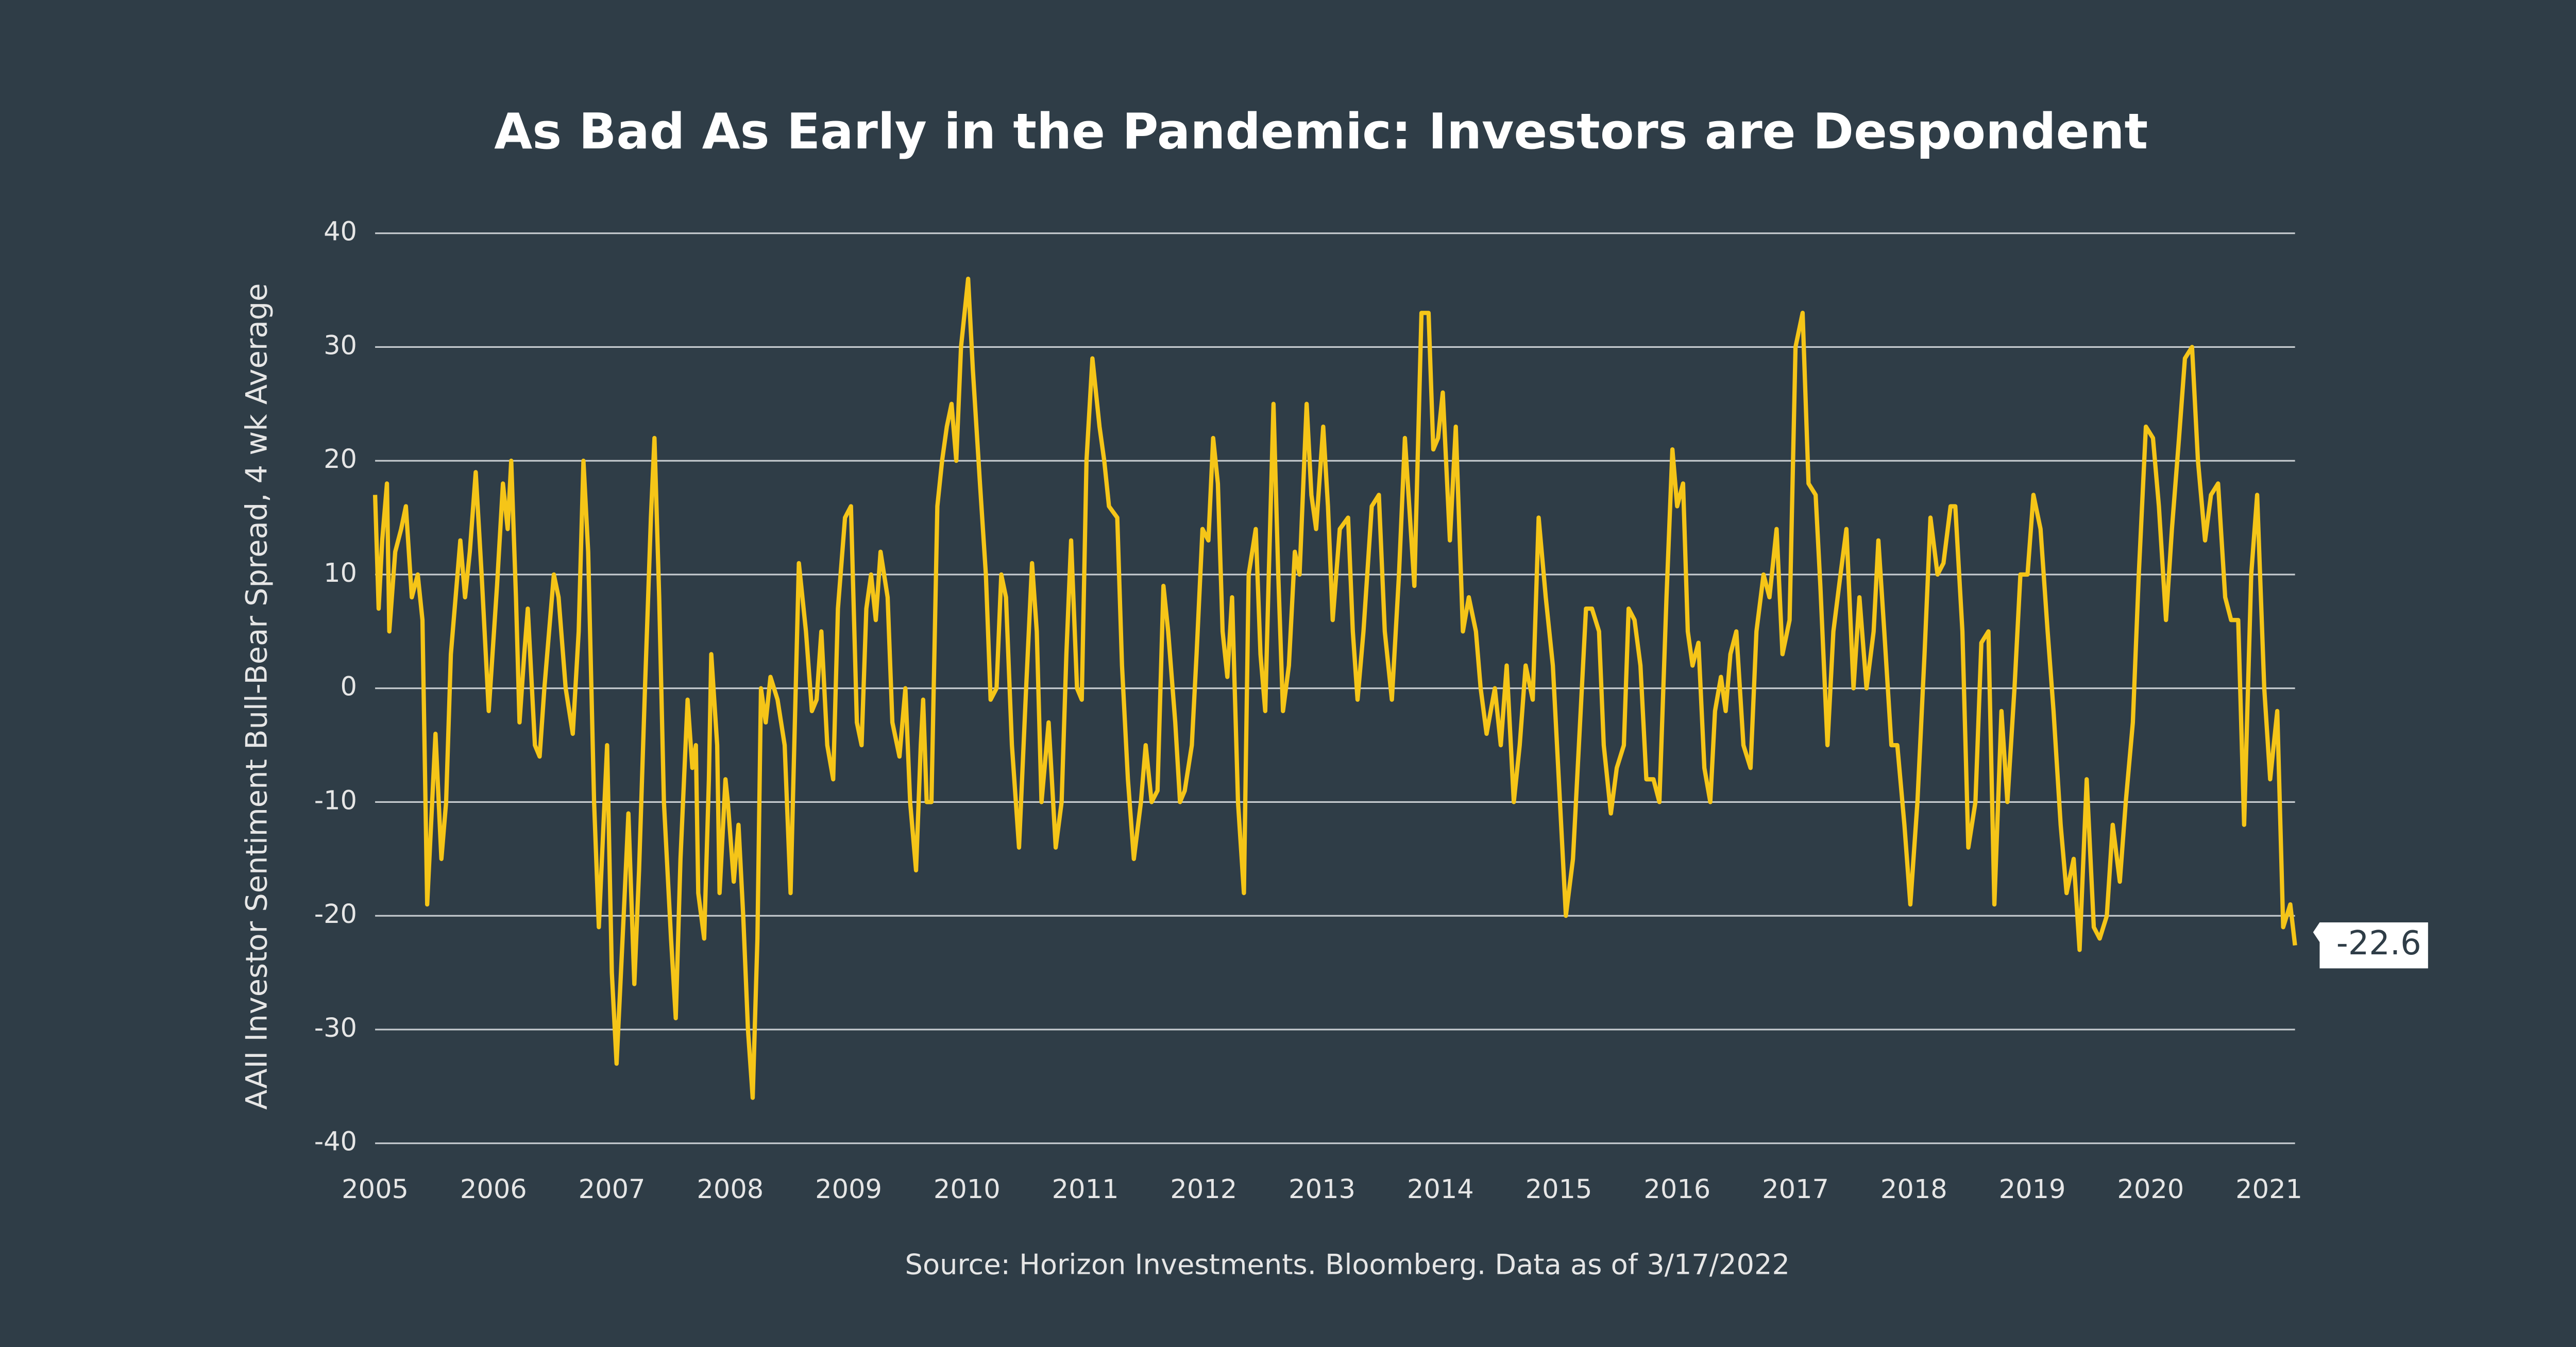  I want to click on y-tick-label: -10, so click(335, 800).